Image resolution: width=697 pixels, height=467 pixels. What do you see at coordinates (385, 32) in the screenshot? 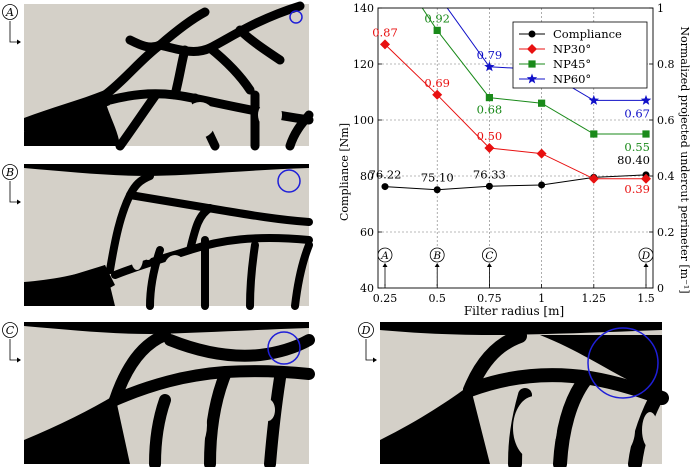
I see `data-label: 0.87` at bounding box center [385, 32].